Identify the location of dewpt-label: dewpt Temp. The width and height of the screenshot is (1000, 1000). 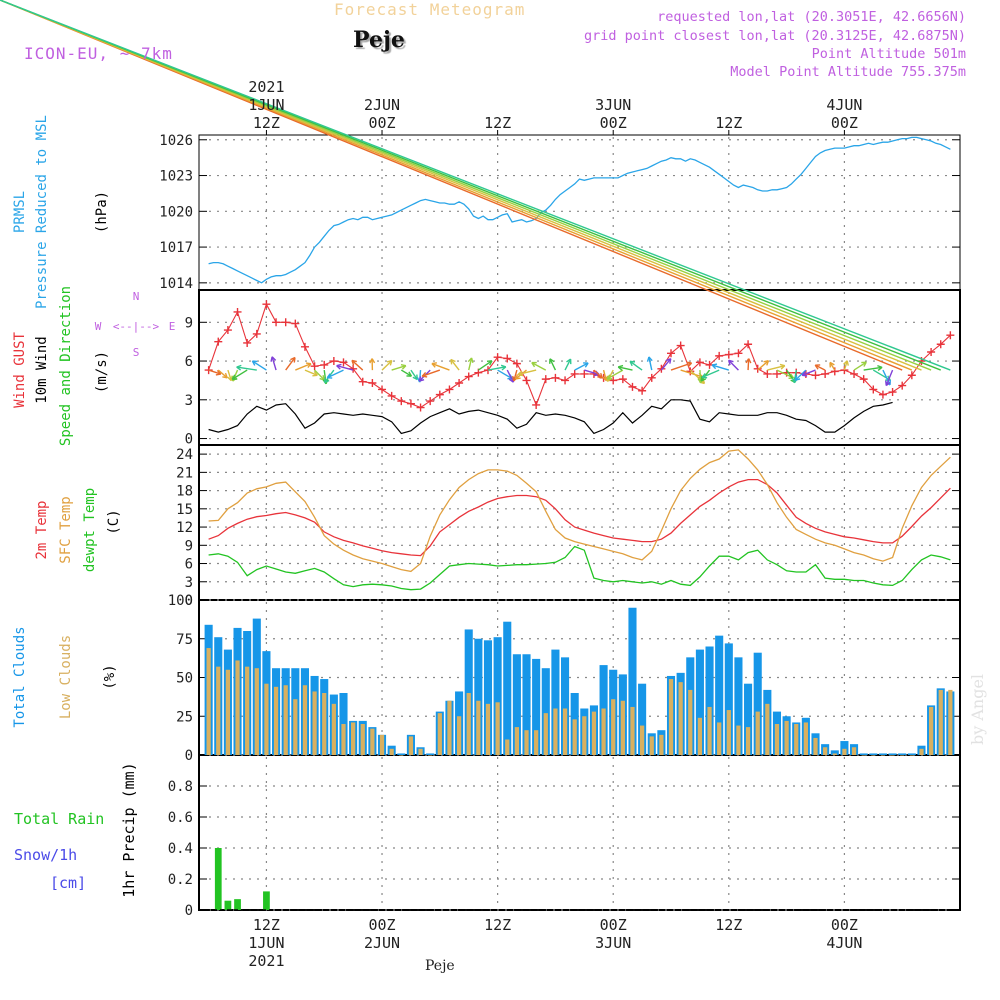
(90, 530).